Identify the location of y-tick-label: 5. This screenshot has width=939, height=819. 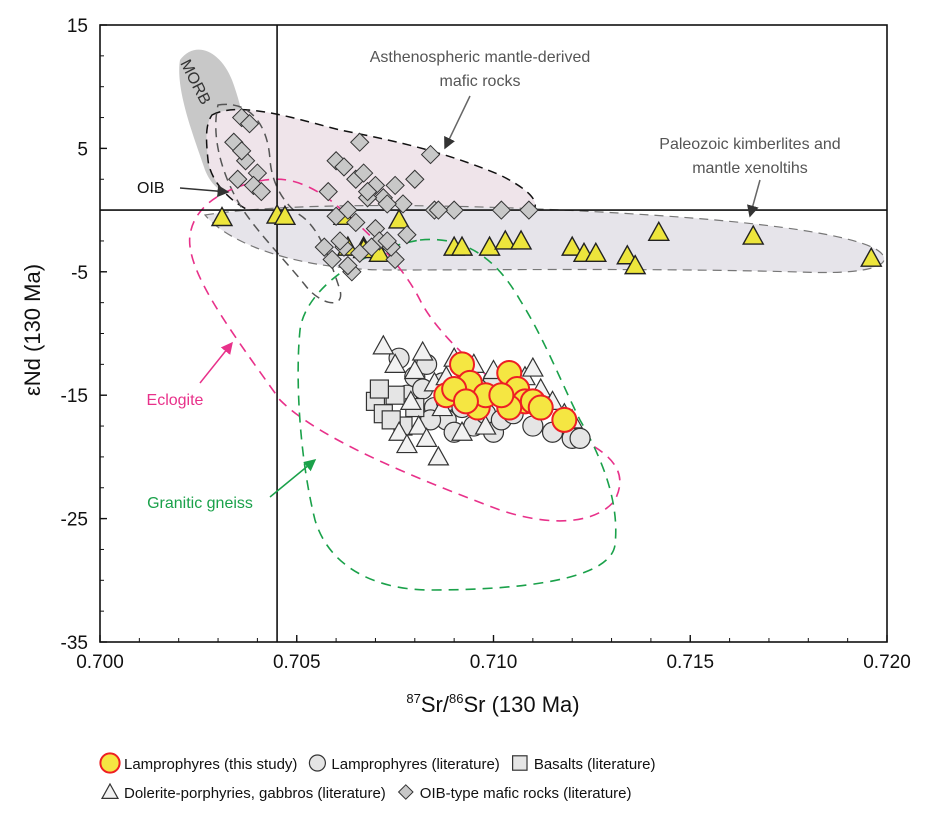
(82, 149).